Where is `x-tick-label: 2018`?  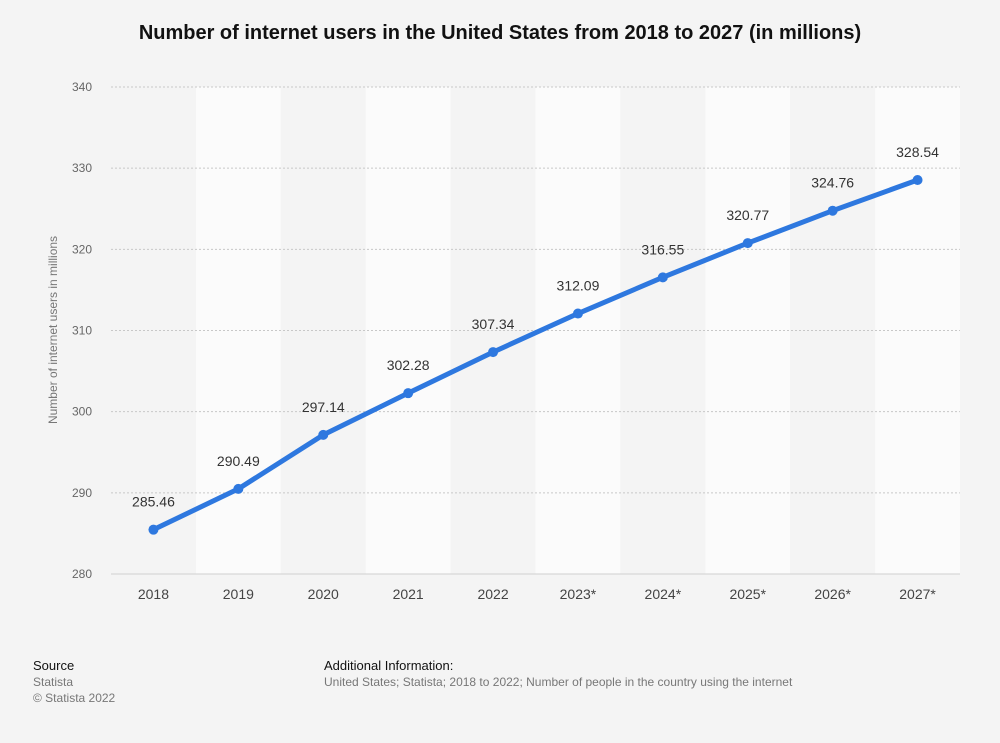 x-tick-label: 2018 is located at coordinates (153, 594).